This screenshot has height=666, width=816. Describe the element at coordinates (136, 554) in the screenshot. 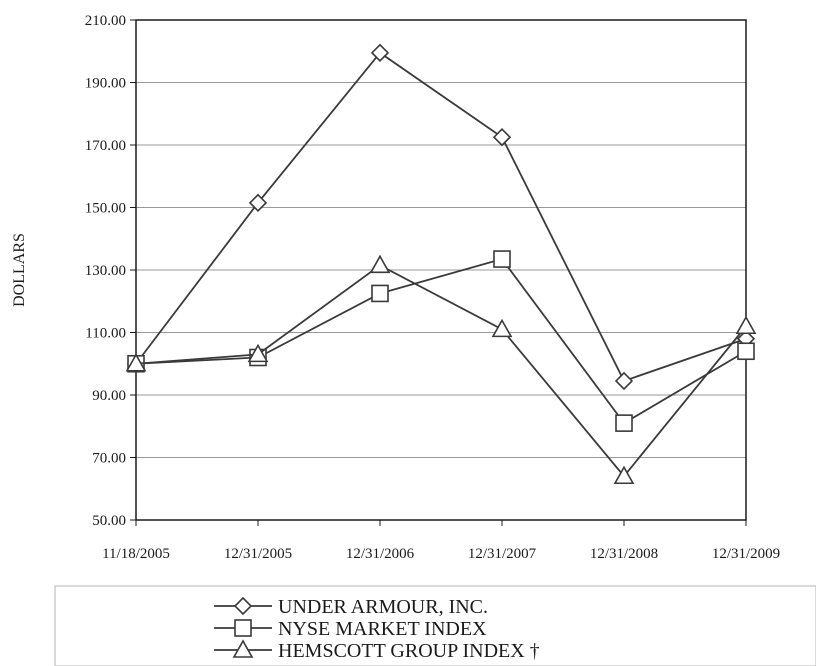

I see `x-tick-label-0: 11/18/2005` at that location.